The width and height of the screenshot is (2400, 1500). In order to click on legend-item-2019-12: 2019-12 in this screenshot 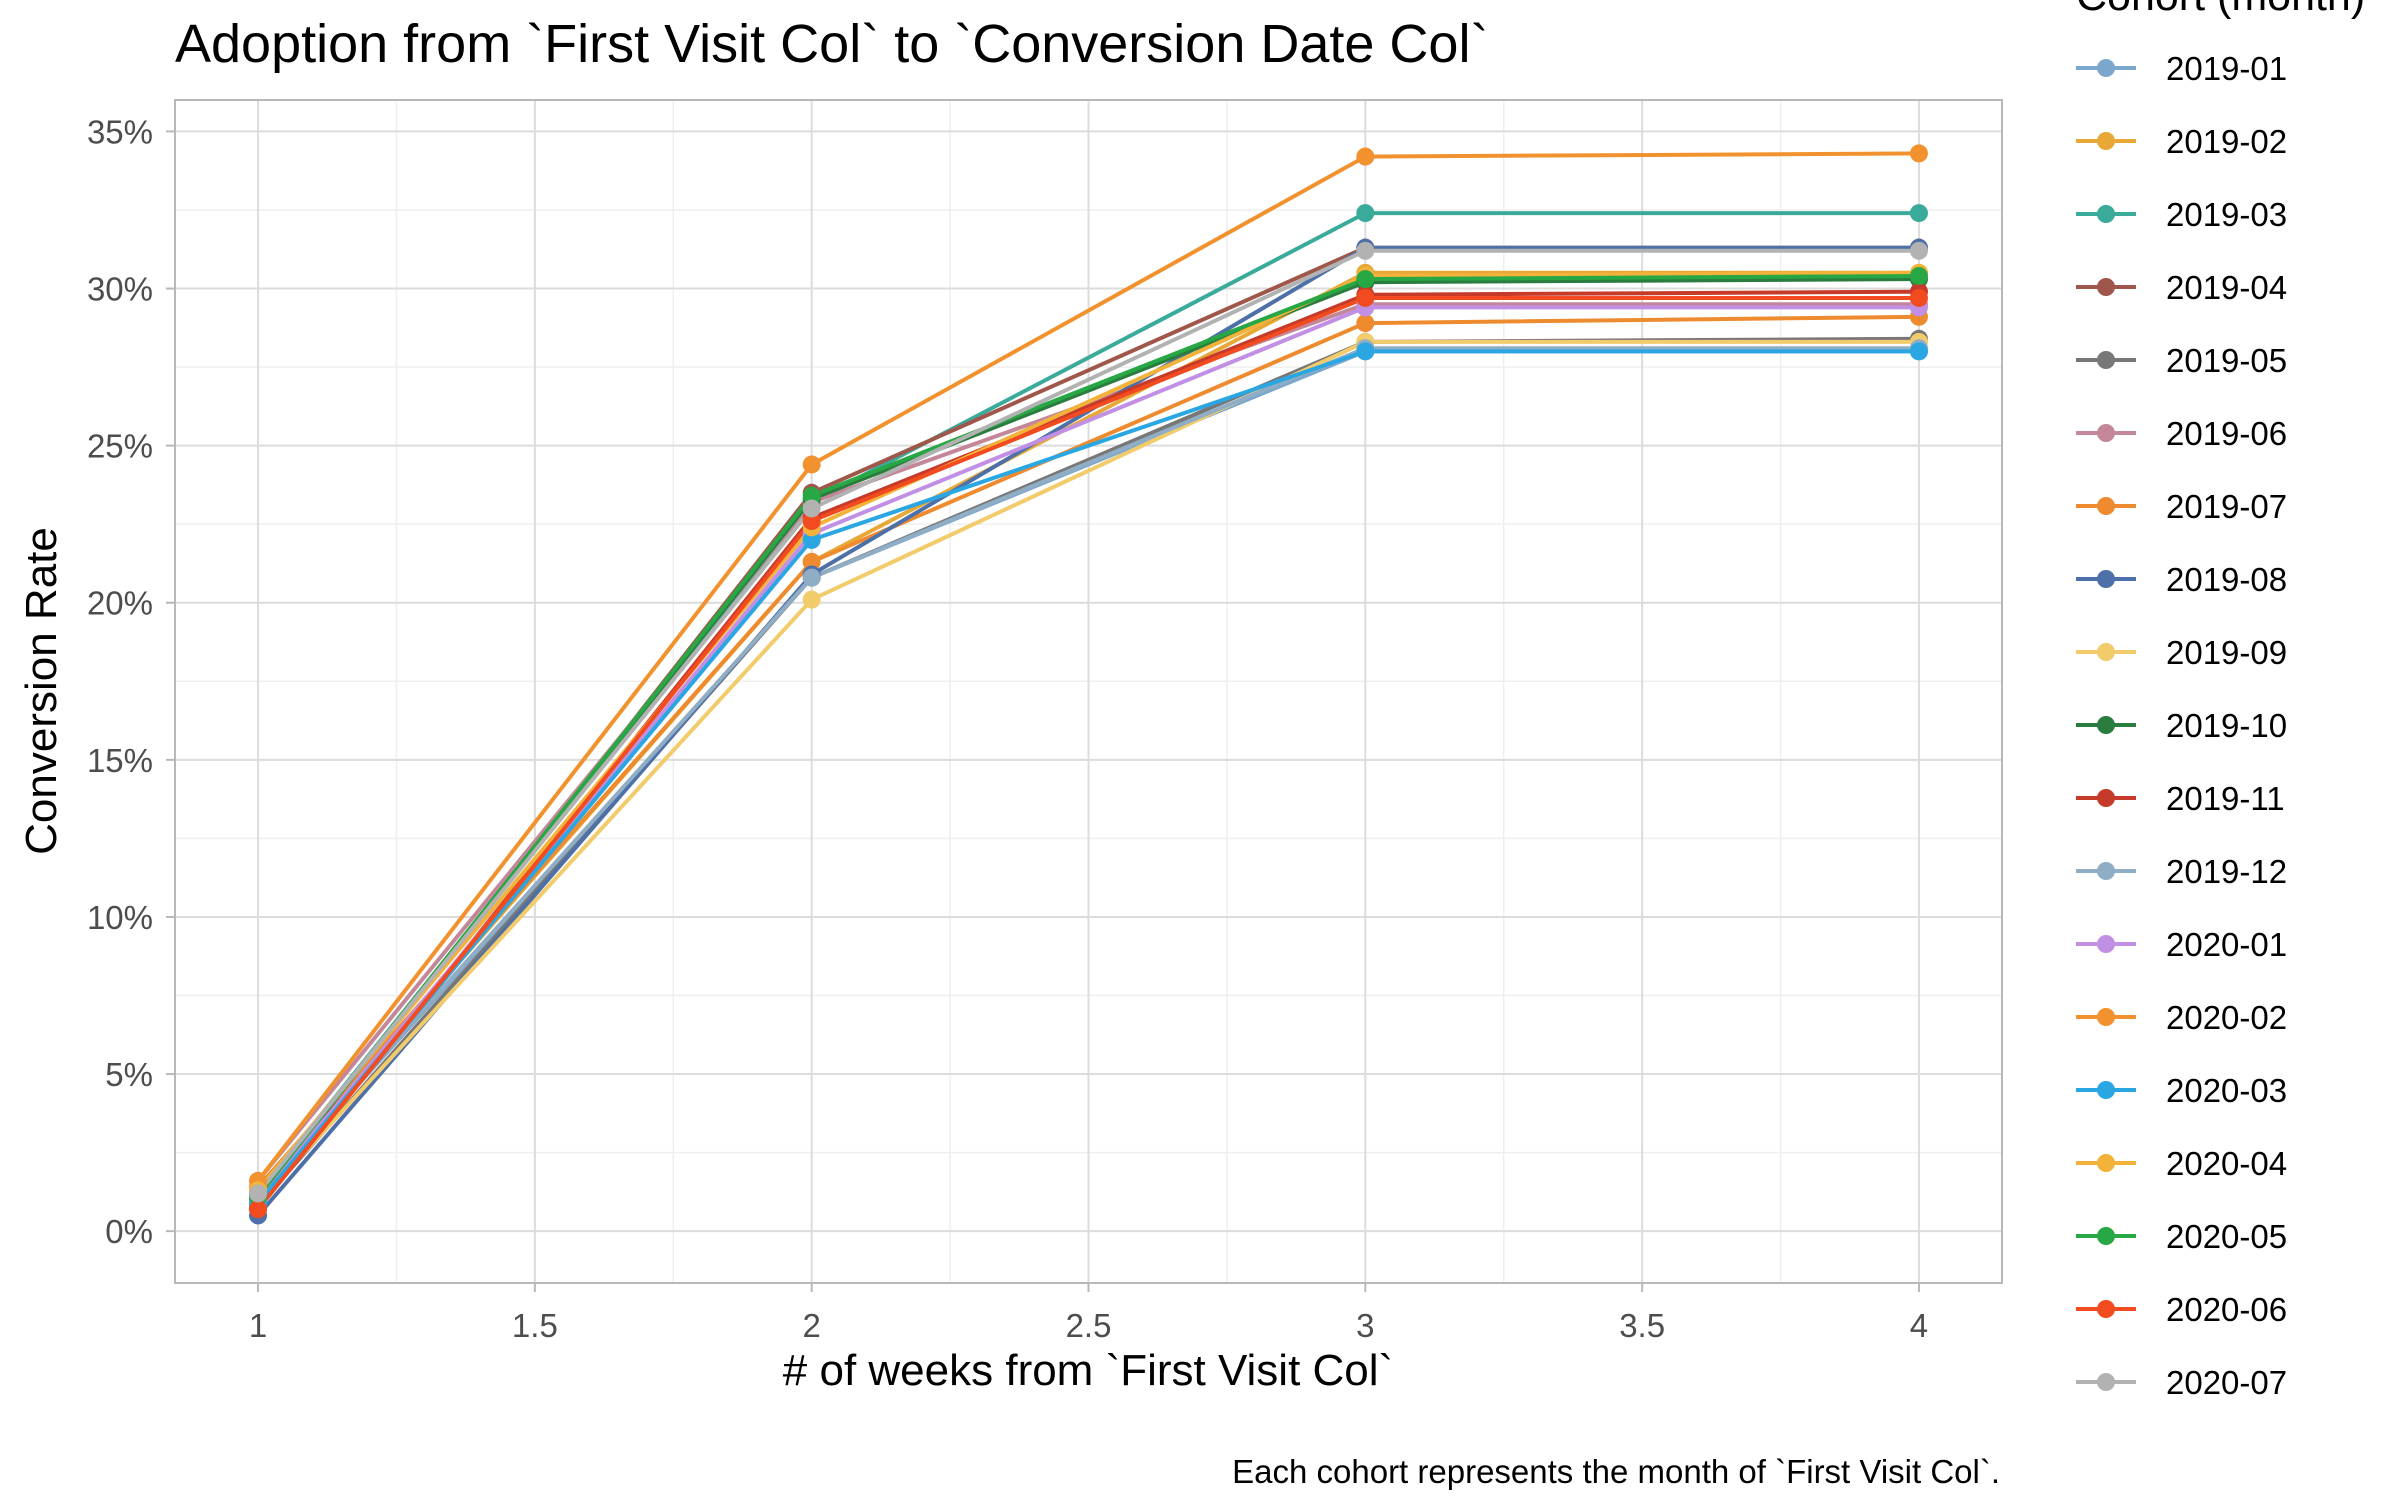, I will do `click(2181, 871)`.